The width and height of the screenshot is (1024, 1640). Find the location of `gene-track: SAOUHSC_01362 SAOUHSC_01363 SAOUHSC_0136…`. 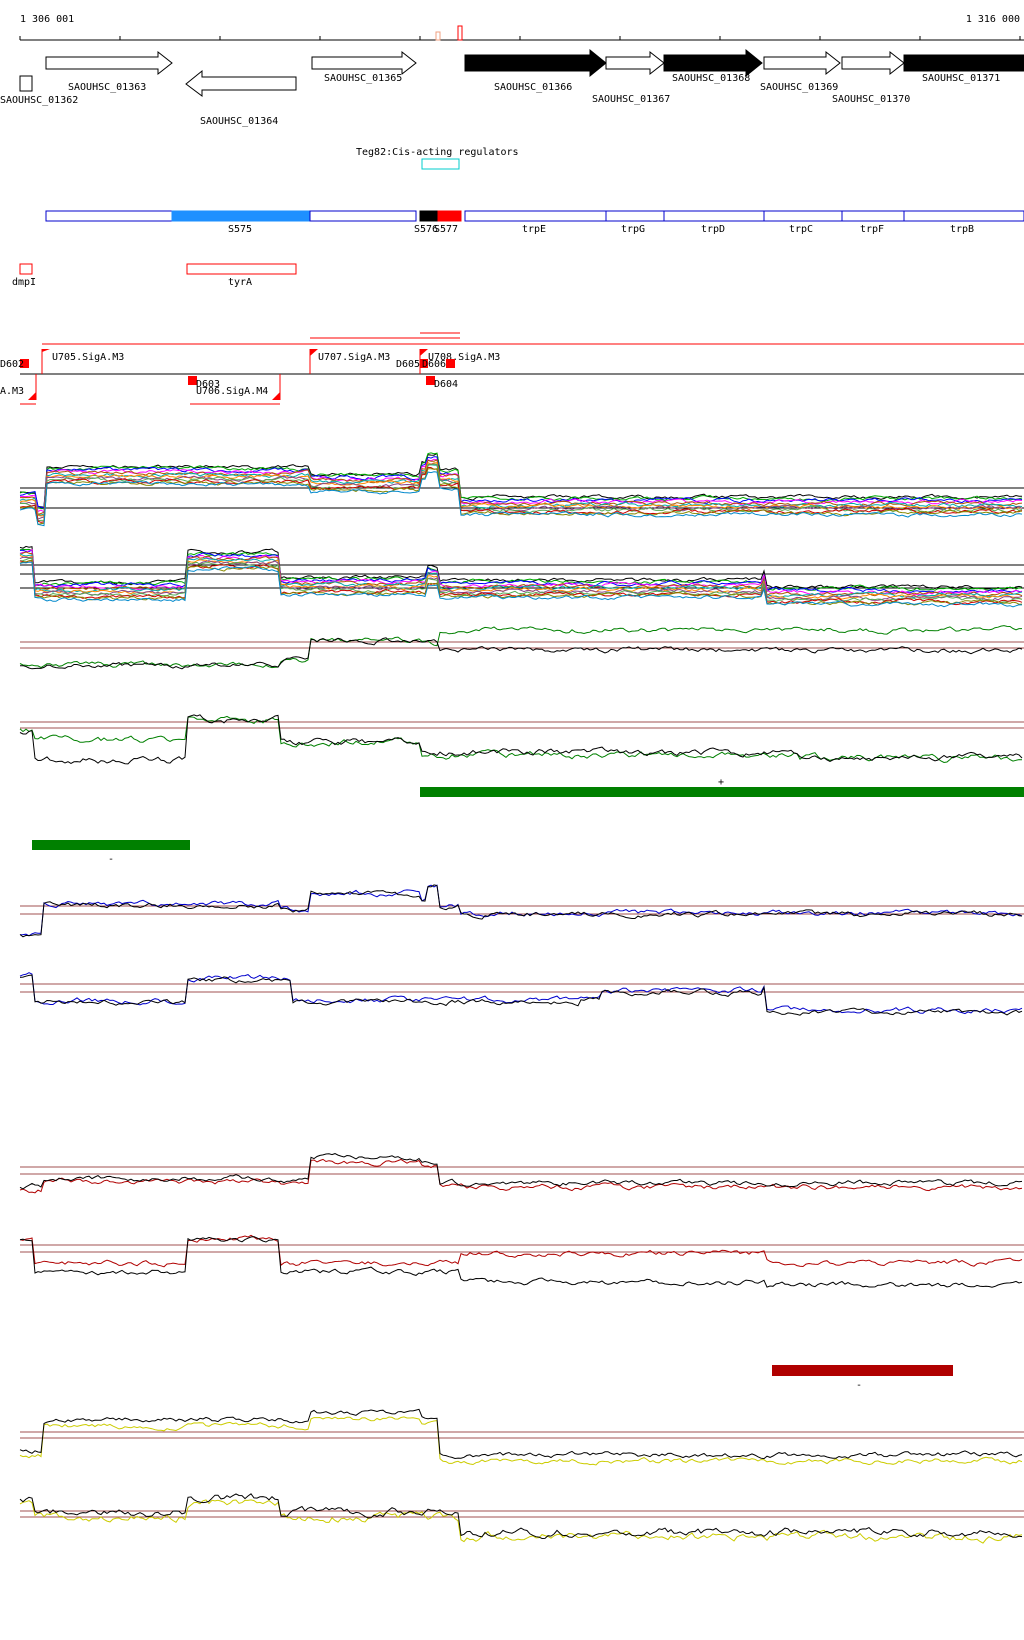

gene-track: SAOUHSC_01362 SAOUHSC_01363 SAOUHSC_0136… is located at coordinates (512, 87).